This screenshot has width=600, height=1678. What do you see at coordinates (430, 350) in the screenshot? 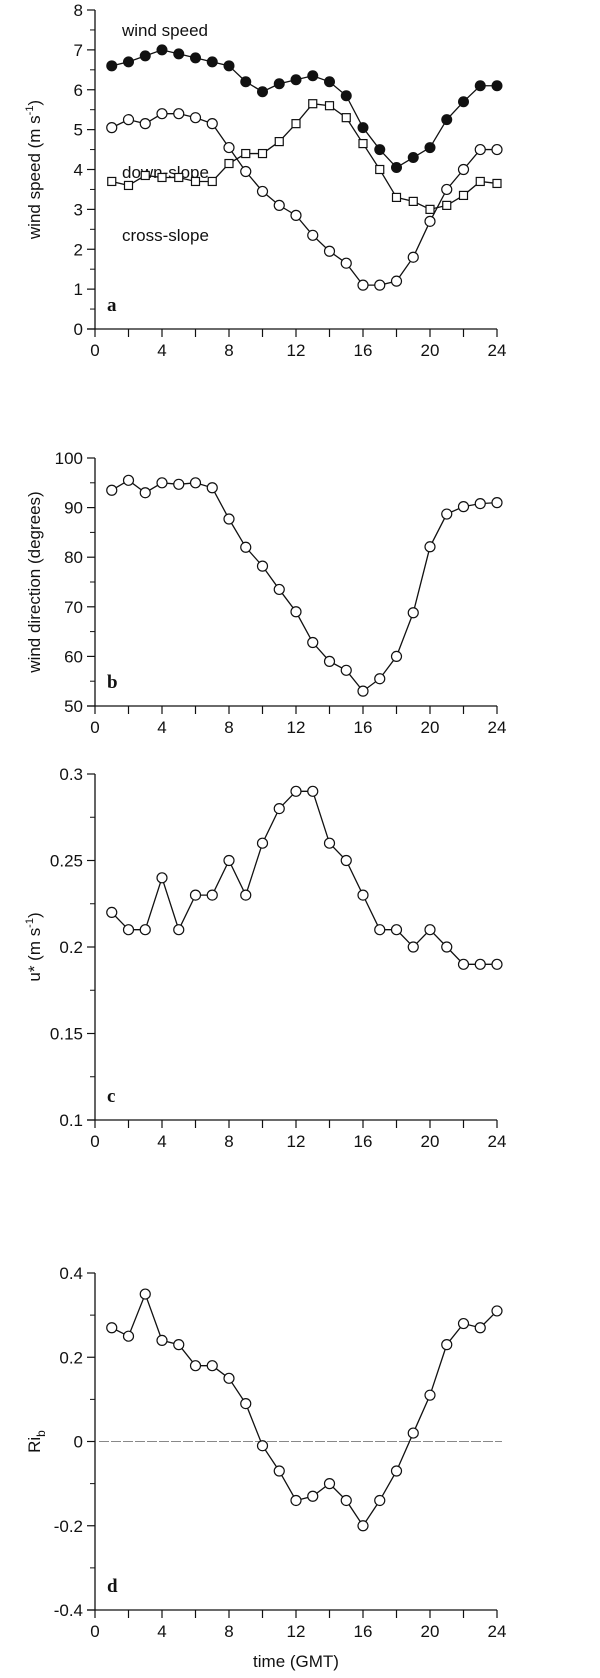
I see `x-tick-label: 20` at bounding box center [430, 350].